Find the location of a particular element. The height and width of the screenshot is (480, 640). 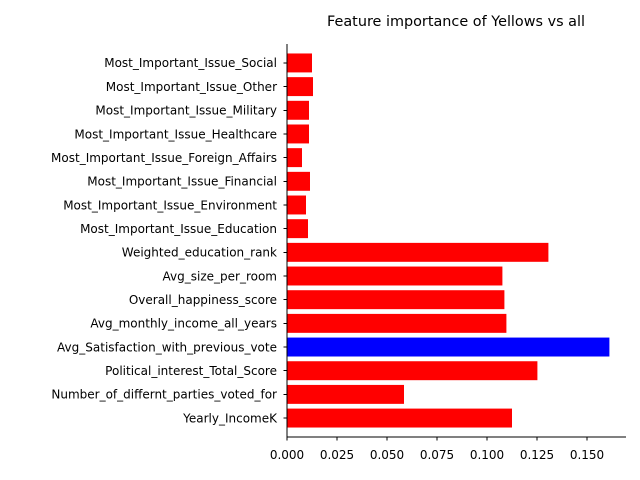

chart-title: Feature importance of Yellows vs all is located at coordinates (456, 22).